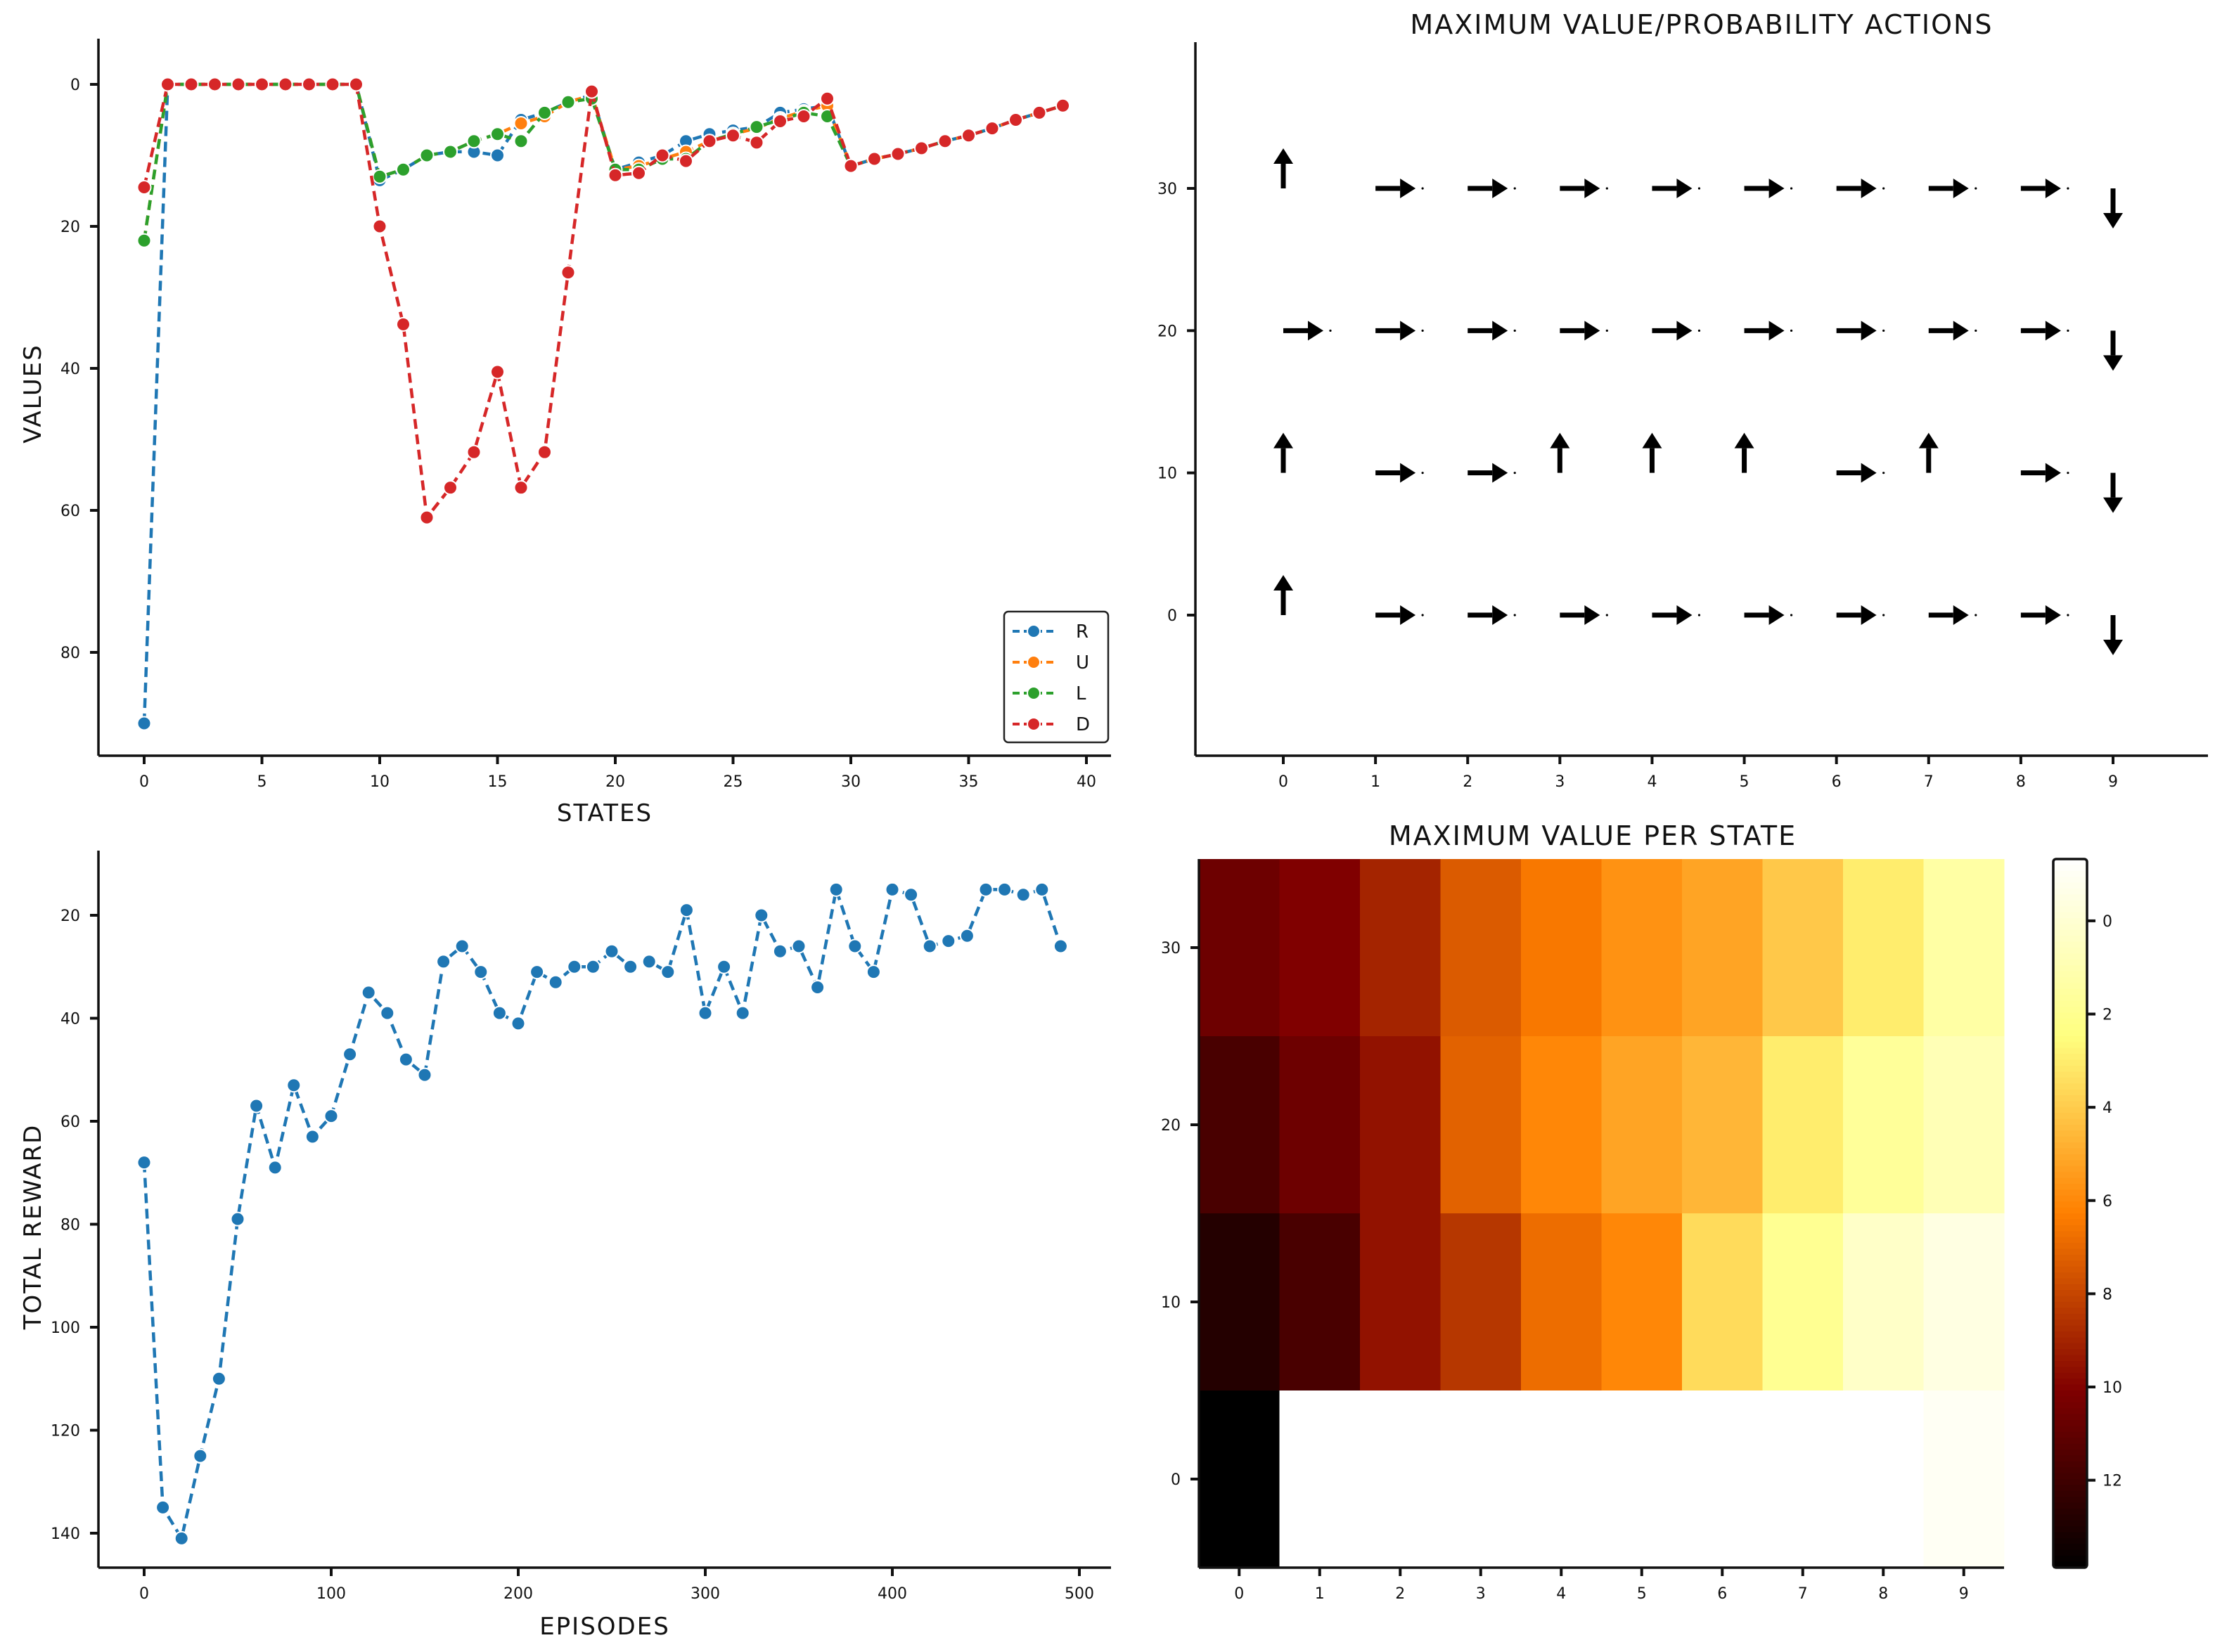  Describe the element at coordinates (1081, 693) in the screenshot. I see `legend-label-l: L` at that location.